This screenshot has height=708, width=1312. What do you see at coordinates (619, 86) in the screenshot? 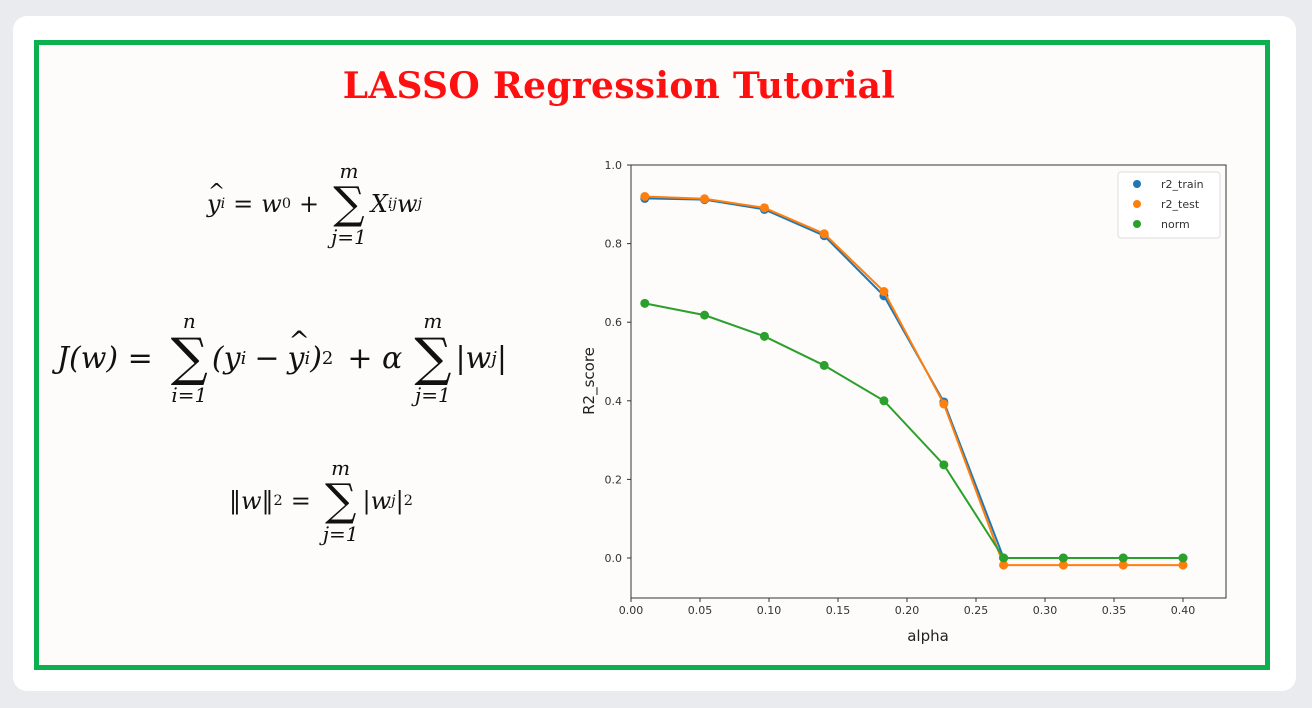
I see `page-title: LASSO Regression Tutorial` at bounding box center [619, 86].